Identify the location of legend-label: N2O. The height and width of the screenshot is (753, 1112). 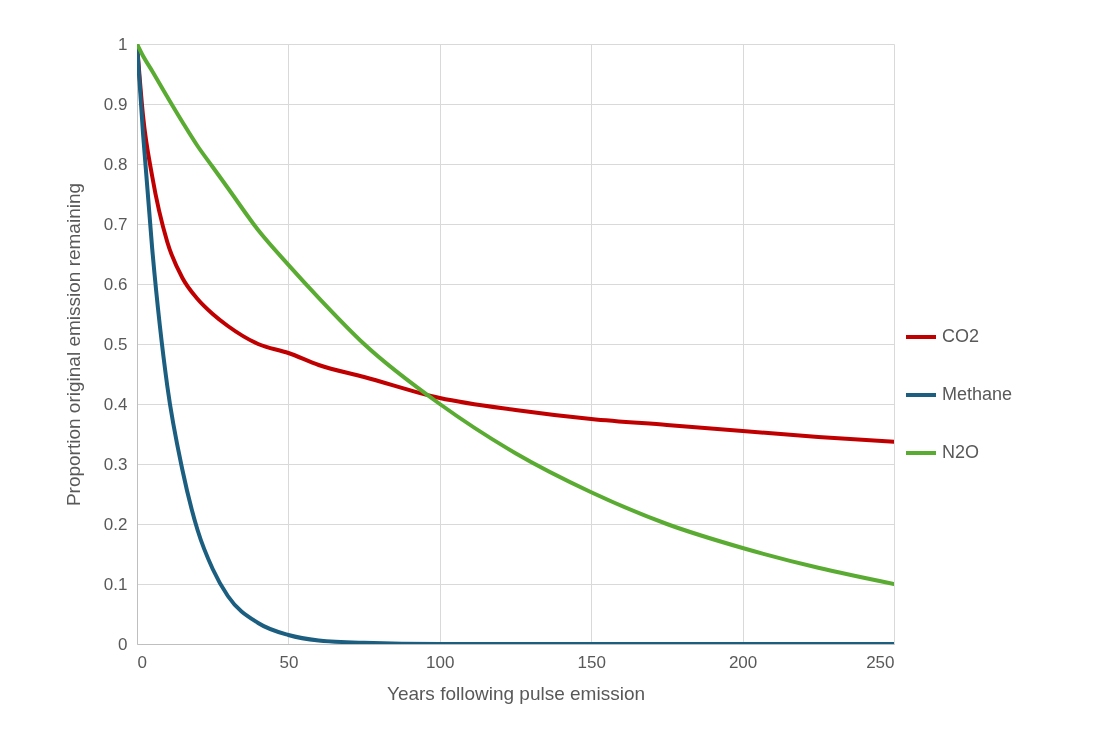
(961, 452).